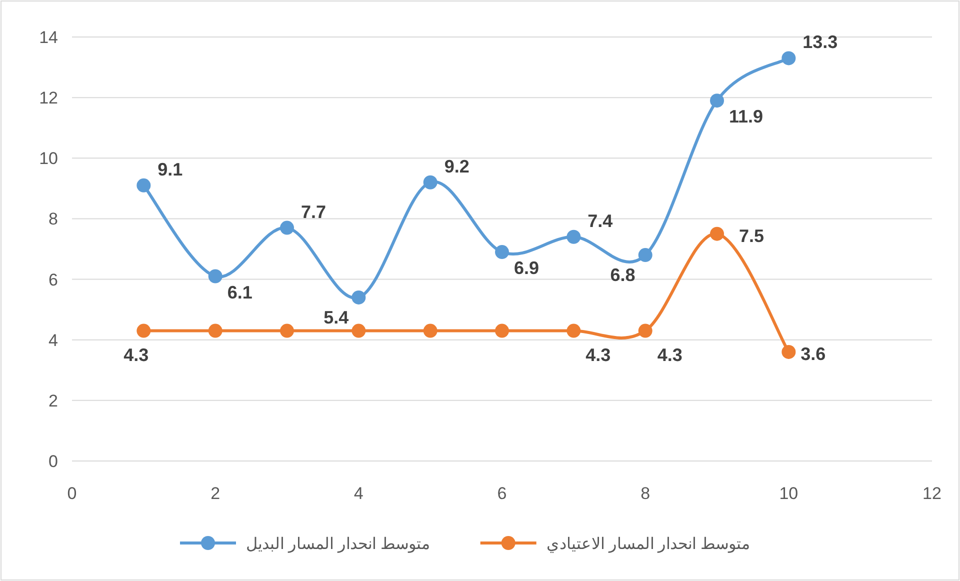  What do you see at coordinates (502, 493) in the screenshot?
I see `x-tick-label: 6` at bounding box center [502, 493].